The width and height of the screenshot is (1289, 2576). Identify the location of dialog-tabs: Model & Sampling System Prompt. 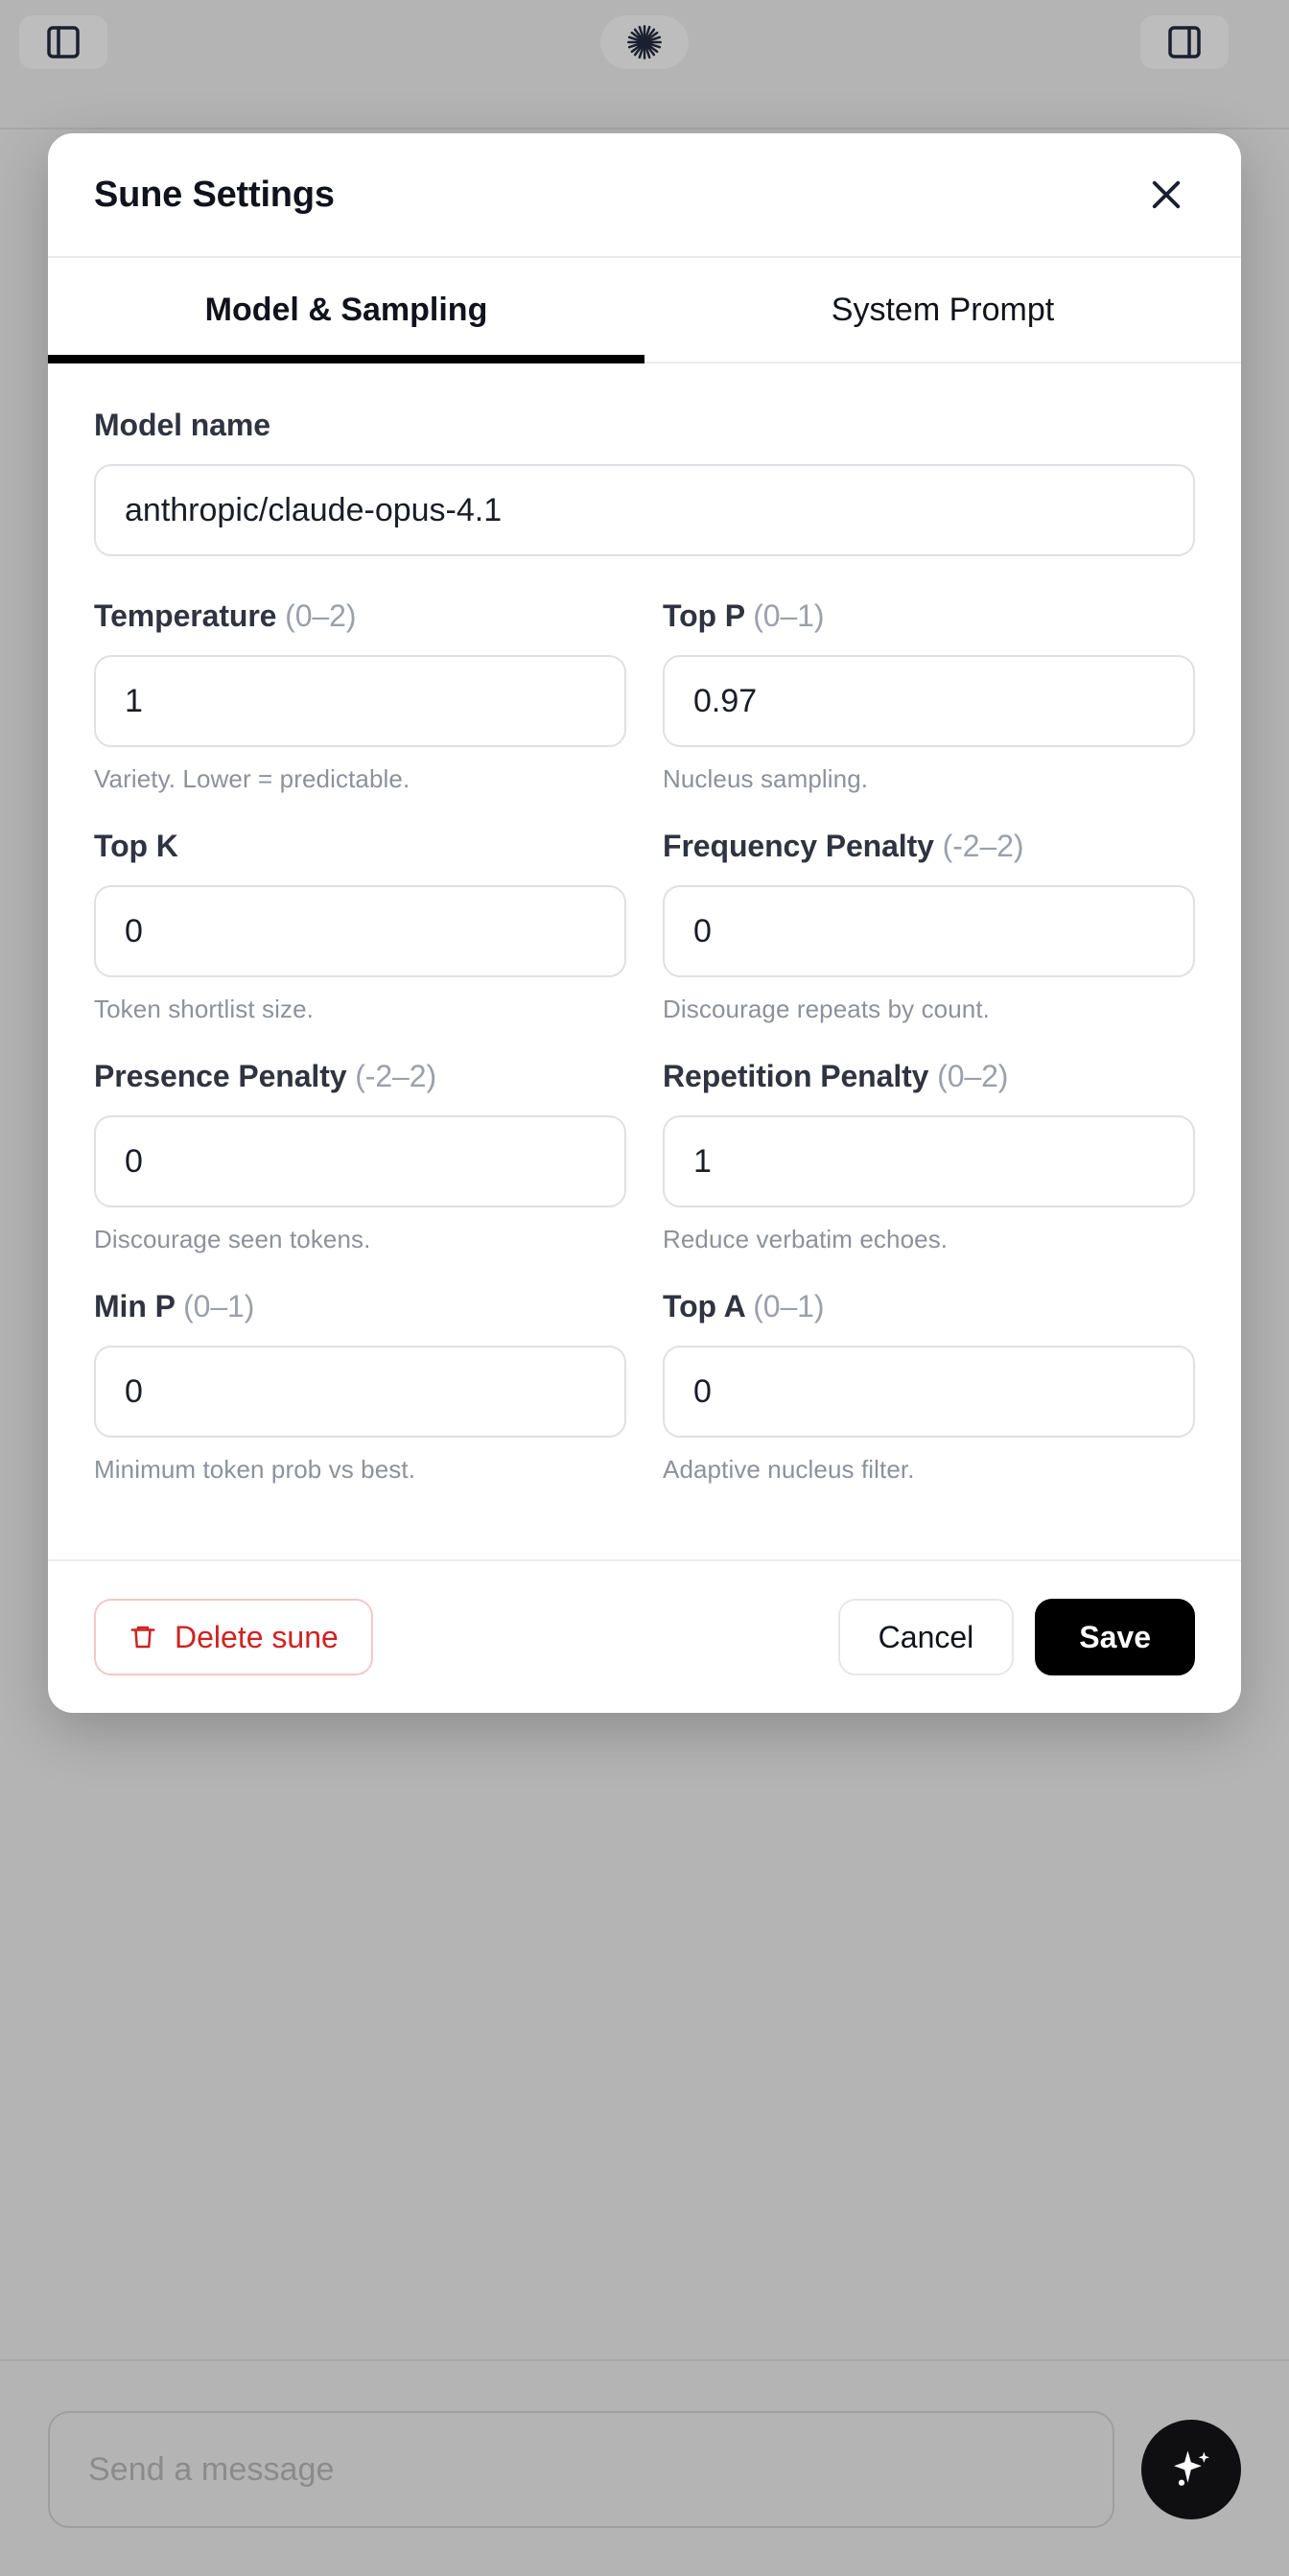
(644, 310).